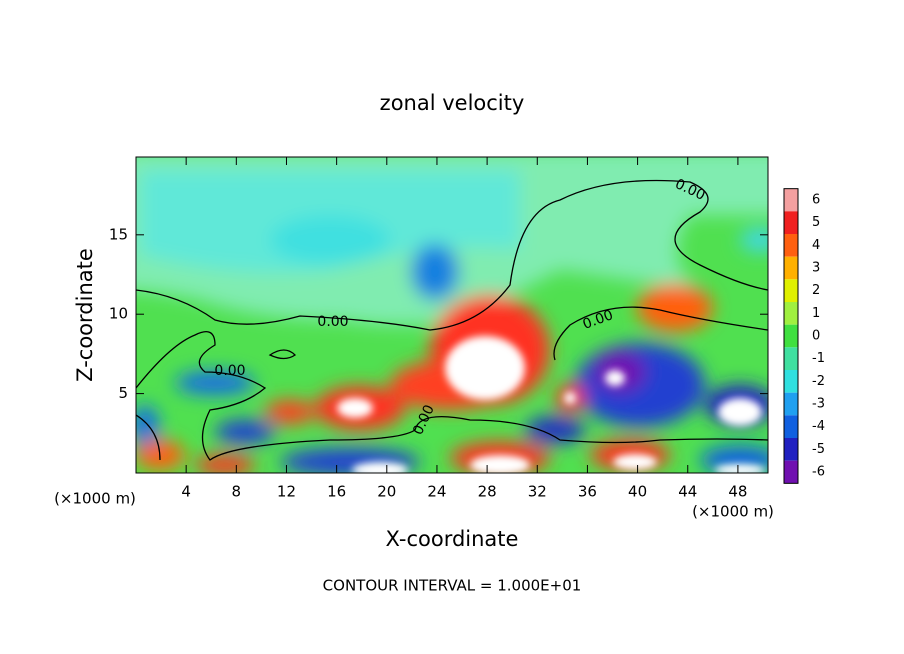  I want to click on colorbar-label: 5, so click(816, 222).